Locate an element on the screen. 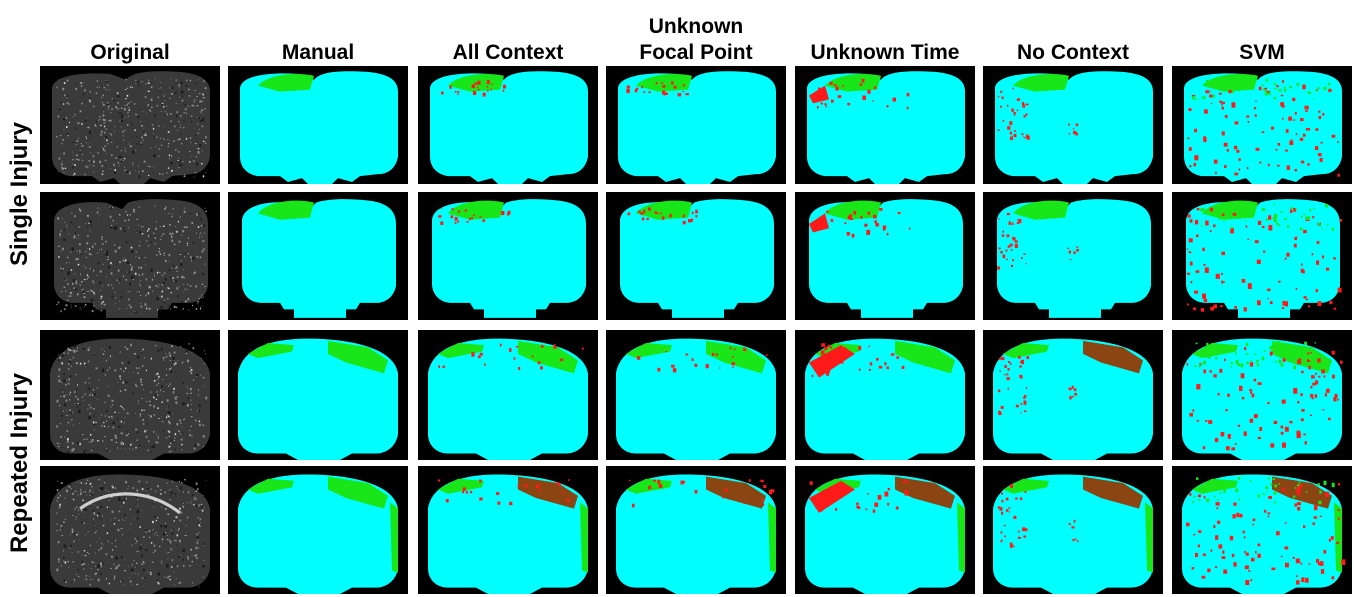 The image size is (1354, 597). row-label-text: Repeated Injury is located at coordinates (20, 463).